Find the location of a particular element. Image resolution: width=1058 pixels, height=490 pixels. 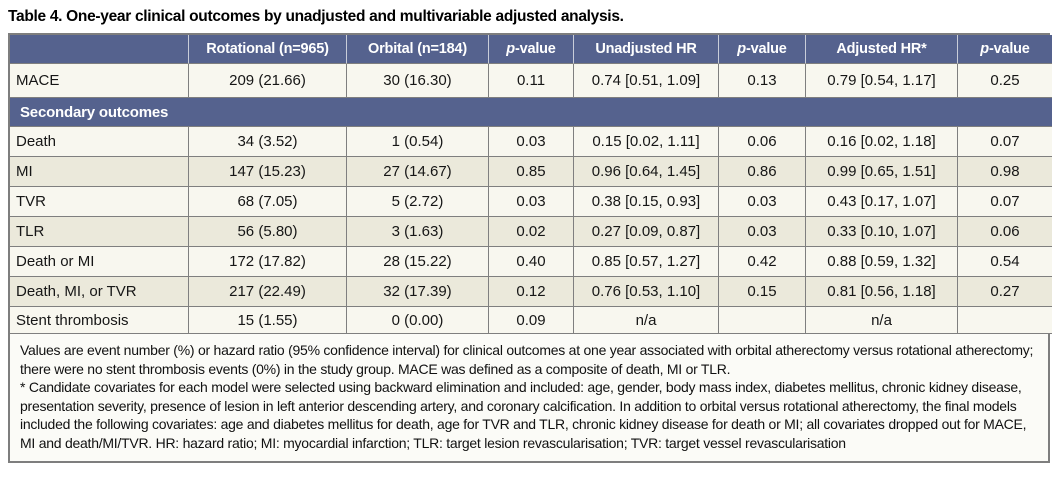

cell-orbital: 27 (14.67) is located at coordinates (418, 172).